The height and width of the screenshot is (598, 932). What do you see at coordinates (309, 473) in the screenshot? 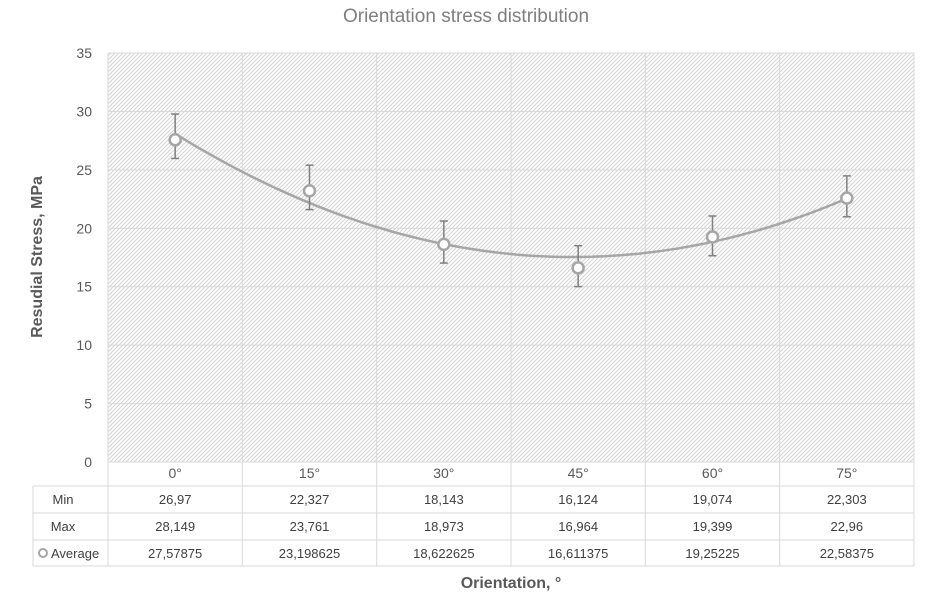
I see `x-tick-label: 15°` at bounding box center [309, 473].